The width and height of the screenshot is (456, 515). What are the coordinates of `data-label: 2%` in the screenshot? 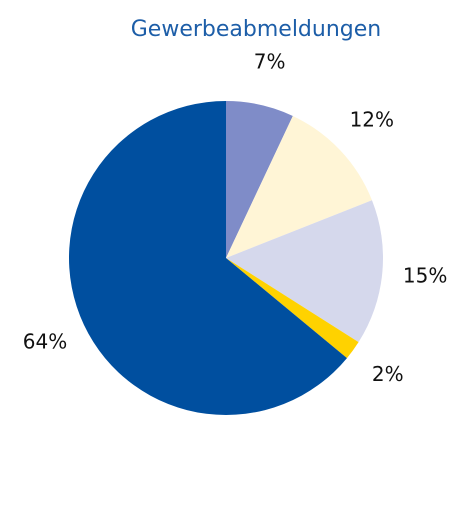 It's located at (388, 374).